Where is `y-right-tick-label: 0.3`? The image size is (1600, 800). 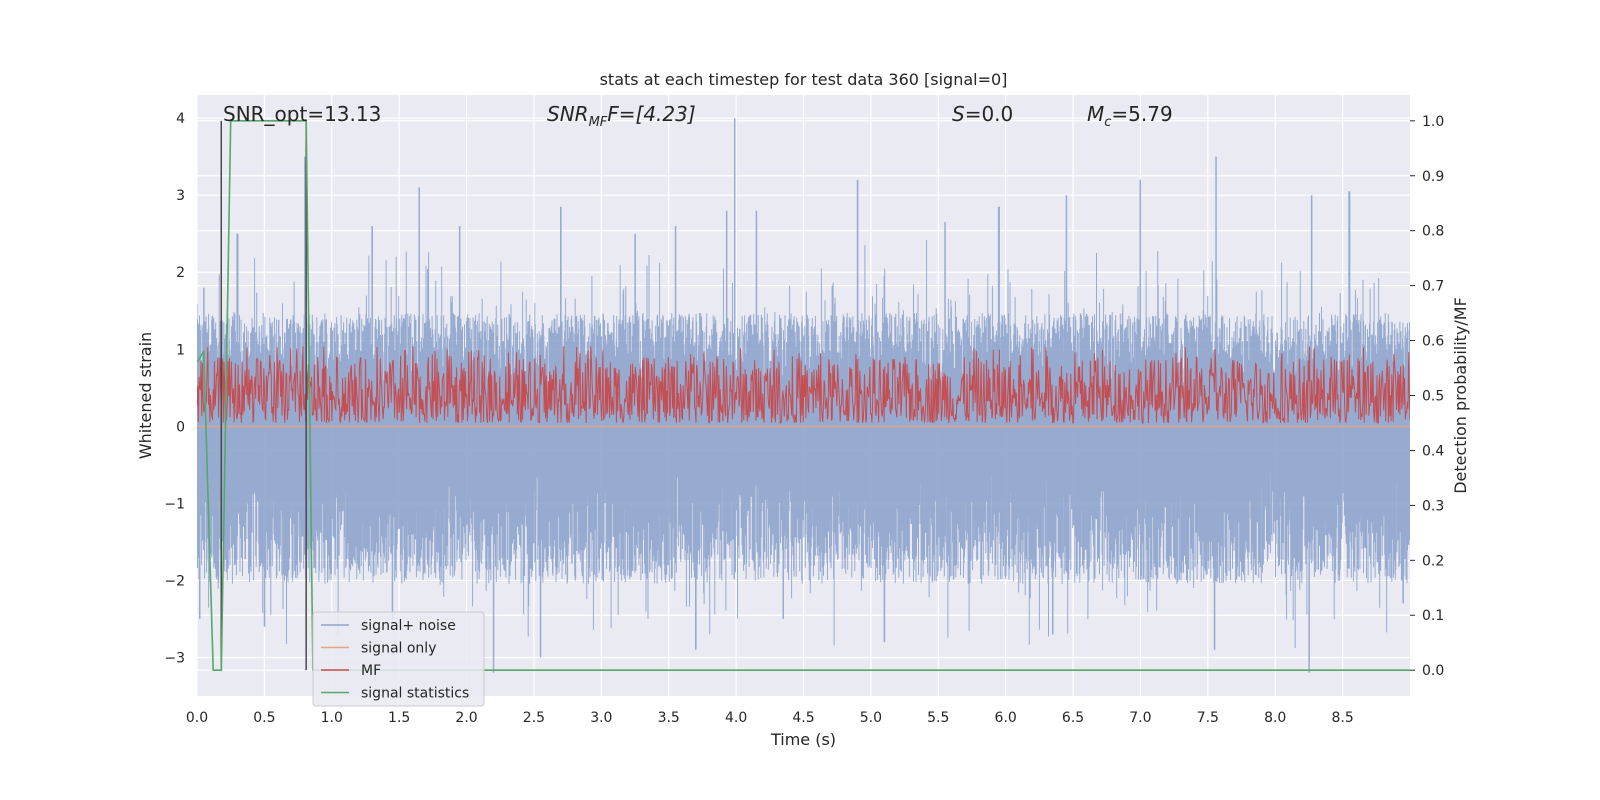 y-right-tick-label: 0.3 is located at coordinates (1433, 506).